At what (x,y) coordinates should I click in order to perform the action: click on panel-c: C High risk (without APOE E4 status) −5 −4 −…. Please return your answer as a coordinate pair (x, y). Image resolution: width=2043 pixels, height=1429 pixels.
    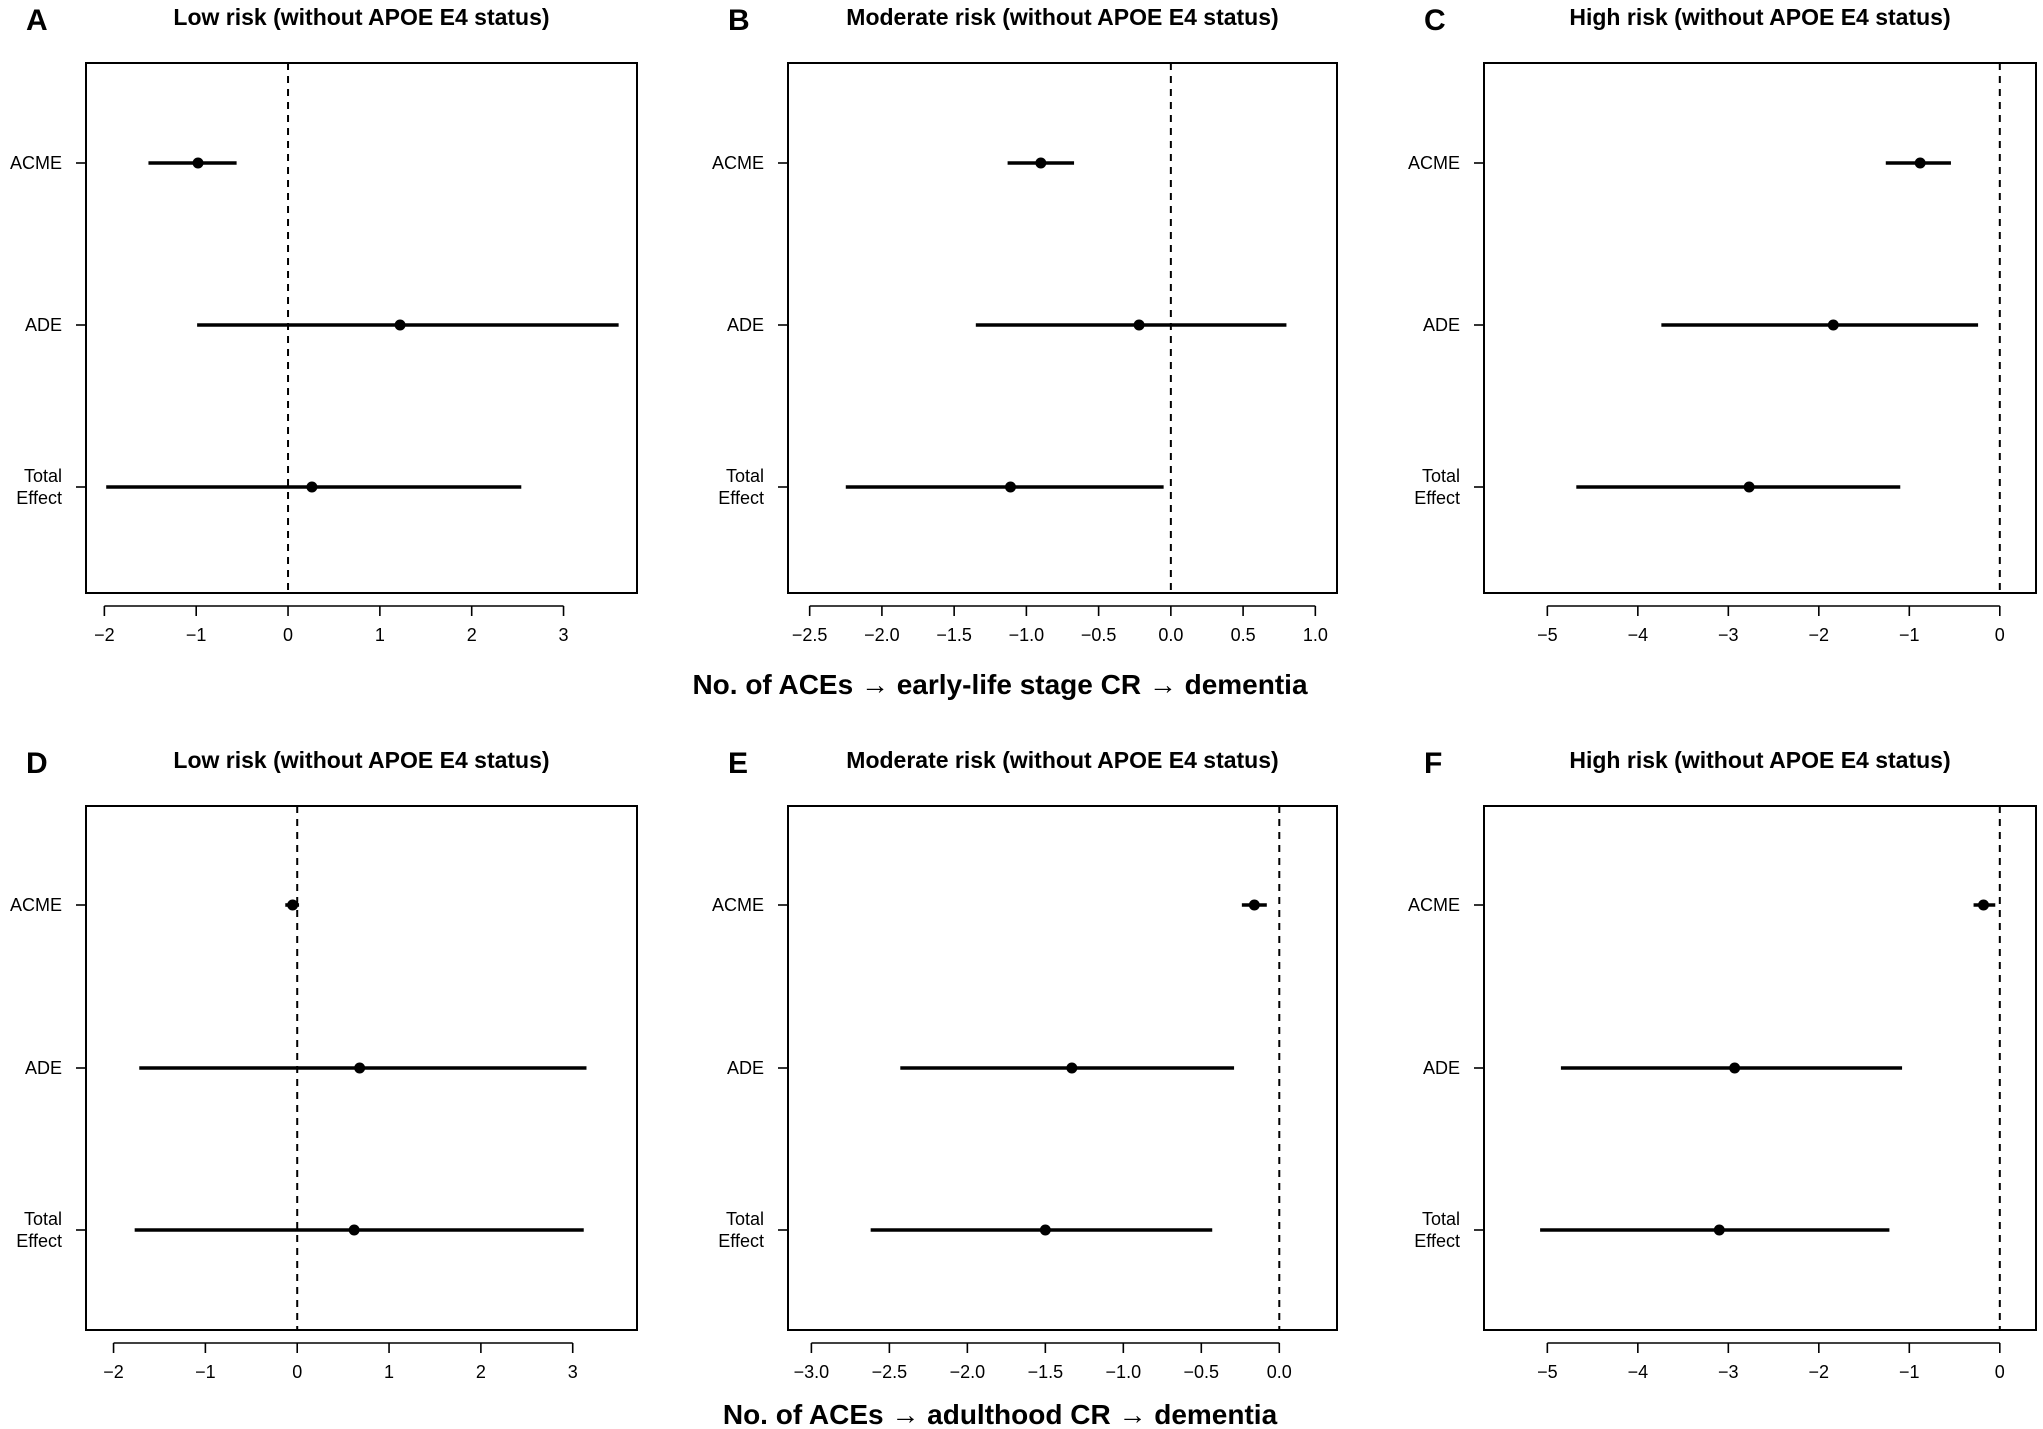
    Looking at the image, I should click on (1722, 324).